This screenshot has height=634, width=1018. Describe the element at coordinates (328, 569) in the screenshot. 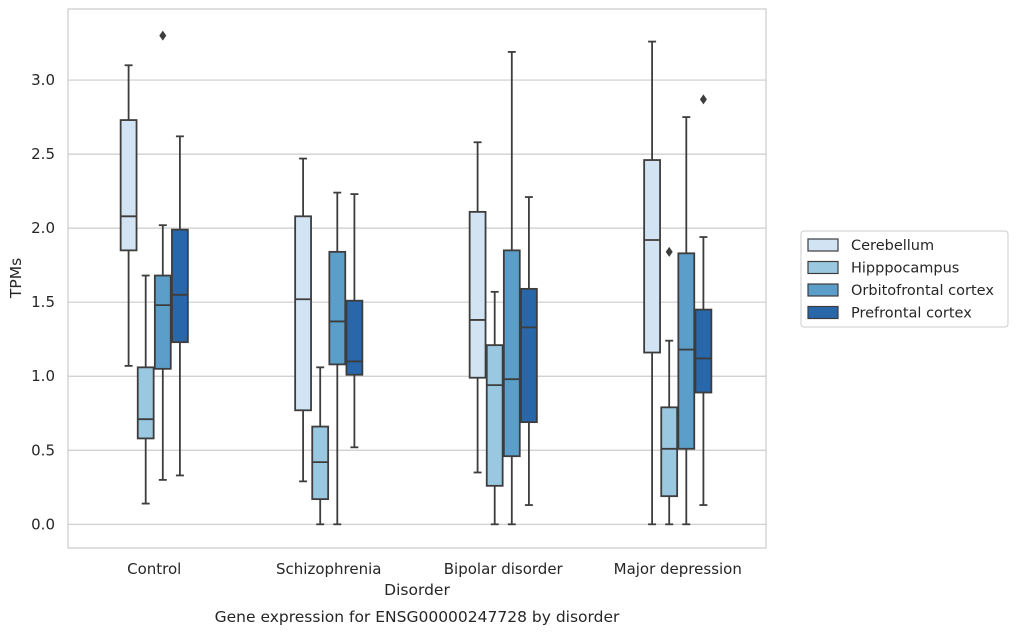

I see `x-tick-label: Schizophrenia` at that location.